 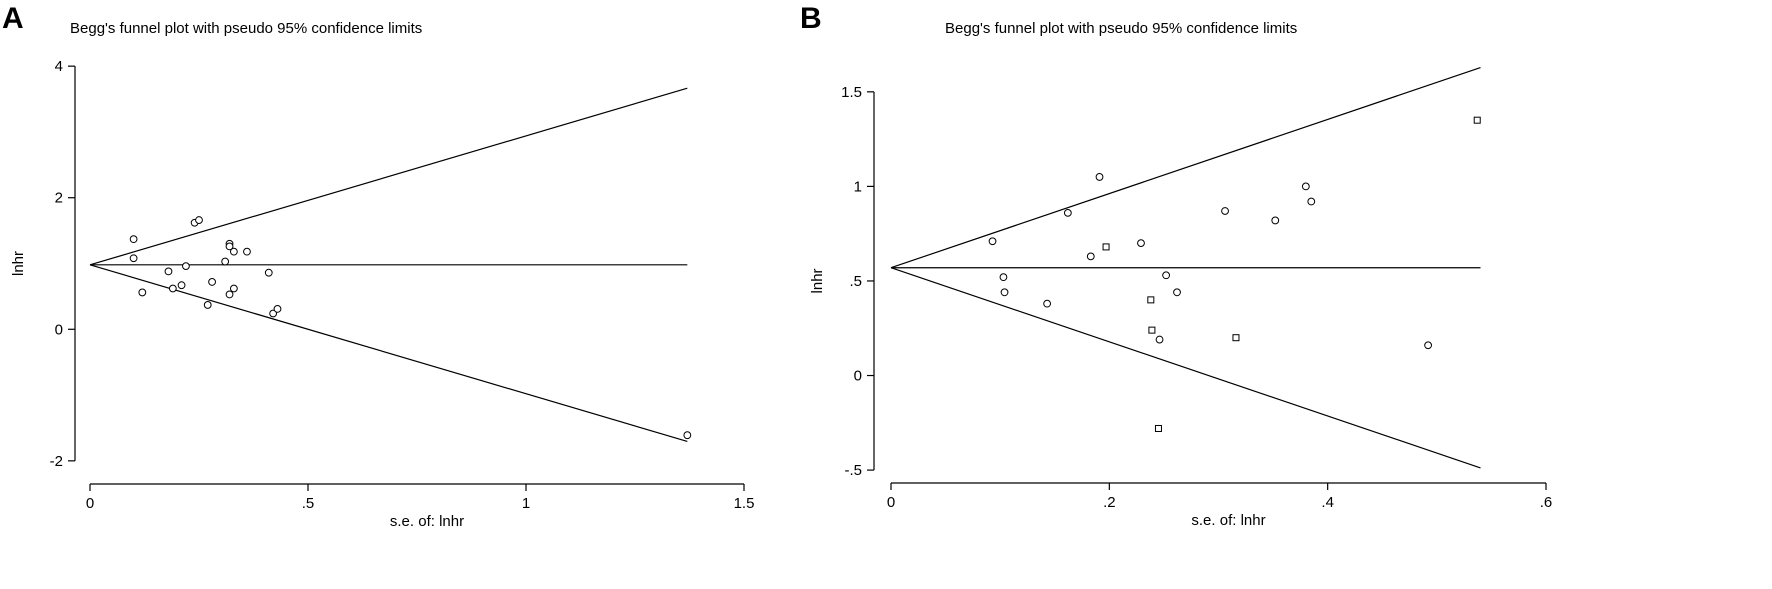 What do you see at coordinates (744, 503) in the screenshot?
I see `x-tick-label-a: 1.5` at bounding box center [744, 503].